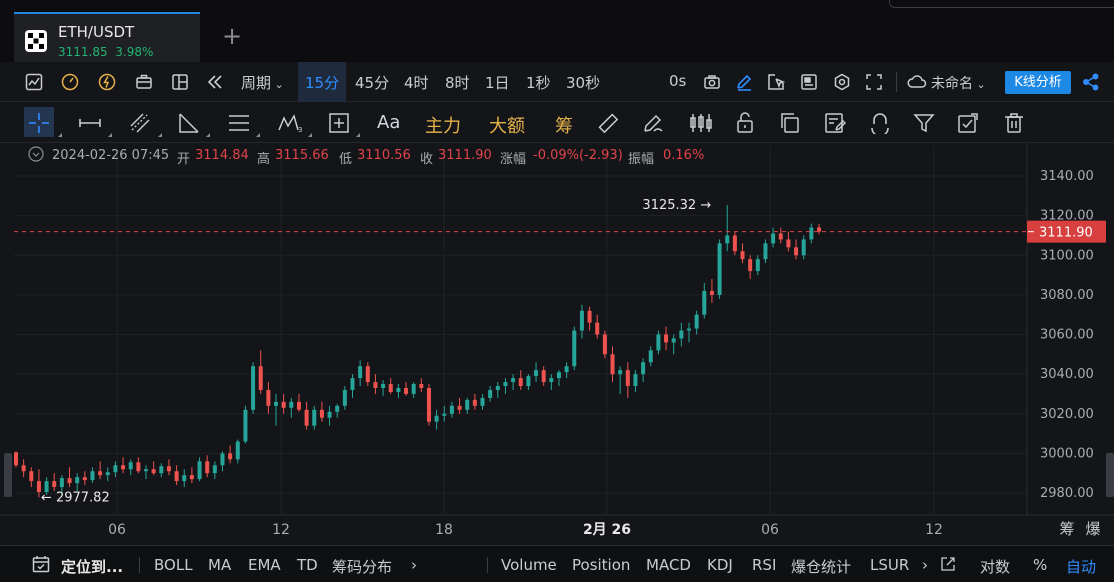  Describe the element at coordinates (1040, 565) in the screenshot. I see `percent-scale-toggle: %` at that location.